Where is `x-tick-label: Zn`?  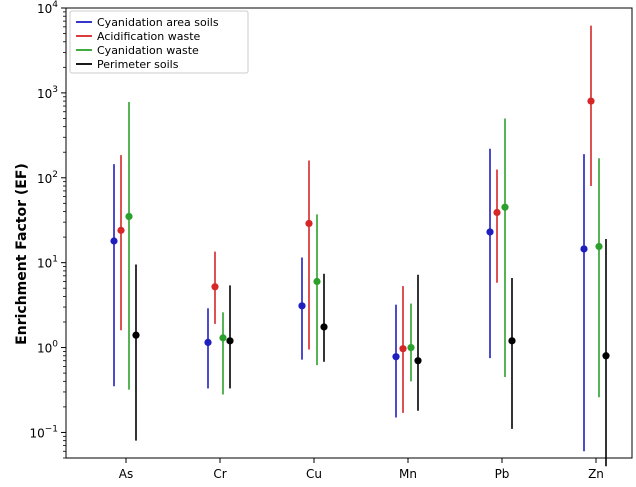
x-tick-label: Zn is located at coordinates (596, 474).